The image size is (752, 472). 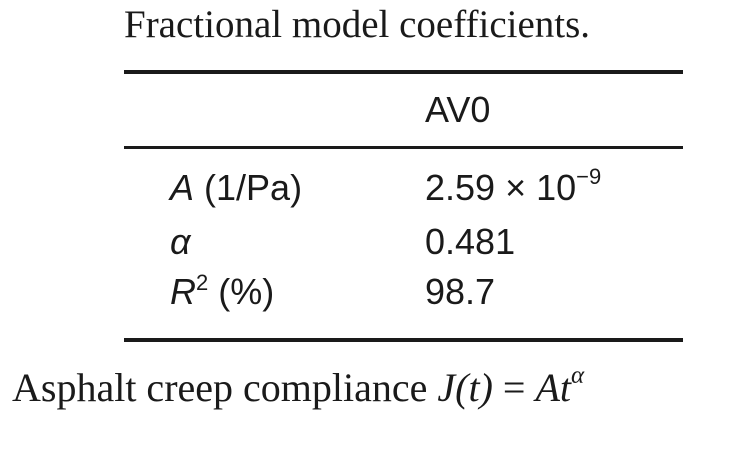 What do you see at coordinates (253, 187) in the screenshot?
I see `param-a-unit: (1/Pa)` at bounding box center [253, 187].